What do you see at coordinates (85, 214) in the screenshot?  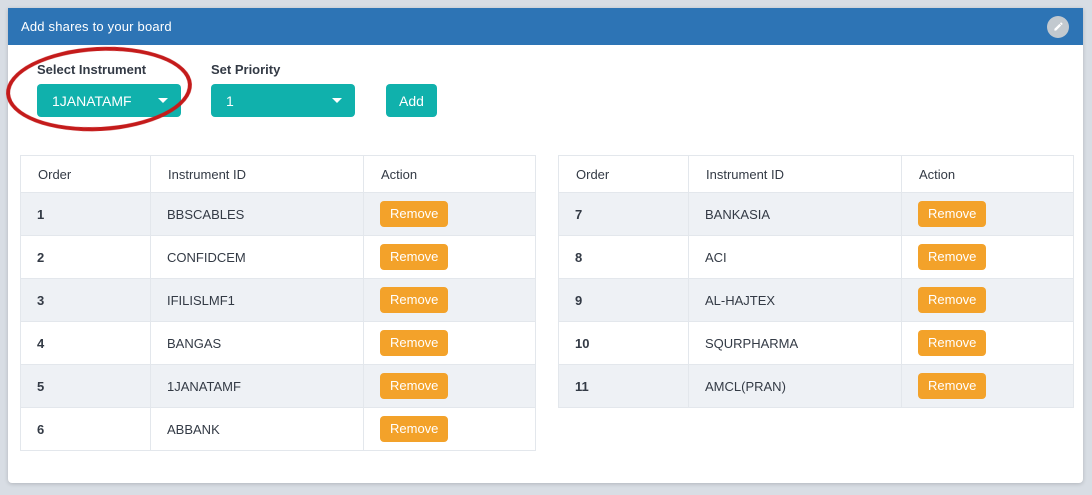 I see `order-cell: 1` at bounding box center [85, 214].